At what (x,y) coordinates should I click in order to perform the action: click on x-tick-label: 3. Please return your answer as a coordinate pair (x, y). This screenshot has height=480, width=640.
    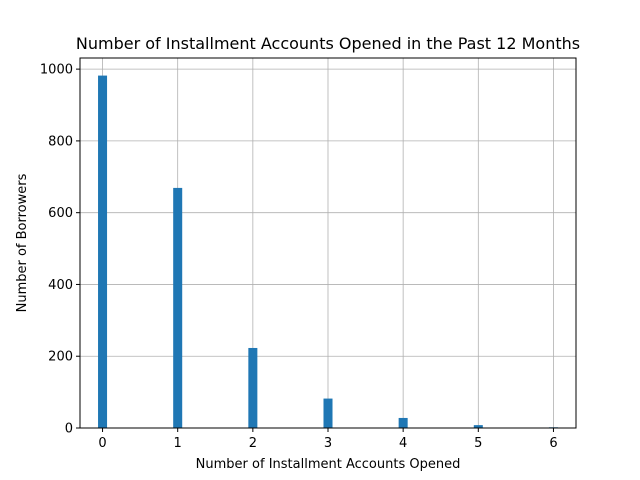
    Looking at the image, I should click on (328, 443).